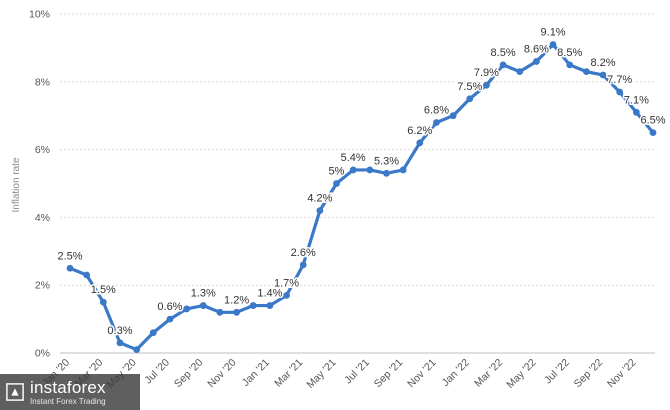 The height and width of the screenshot is (410, 670). What do you see at coordinates (119, 331) in the screenshot?
I see `data-label: 0.3%` at bounding box center [119, 331].